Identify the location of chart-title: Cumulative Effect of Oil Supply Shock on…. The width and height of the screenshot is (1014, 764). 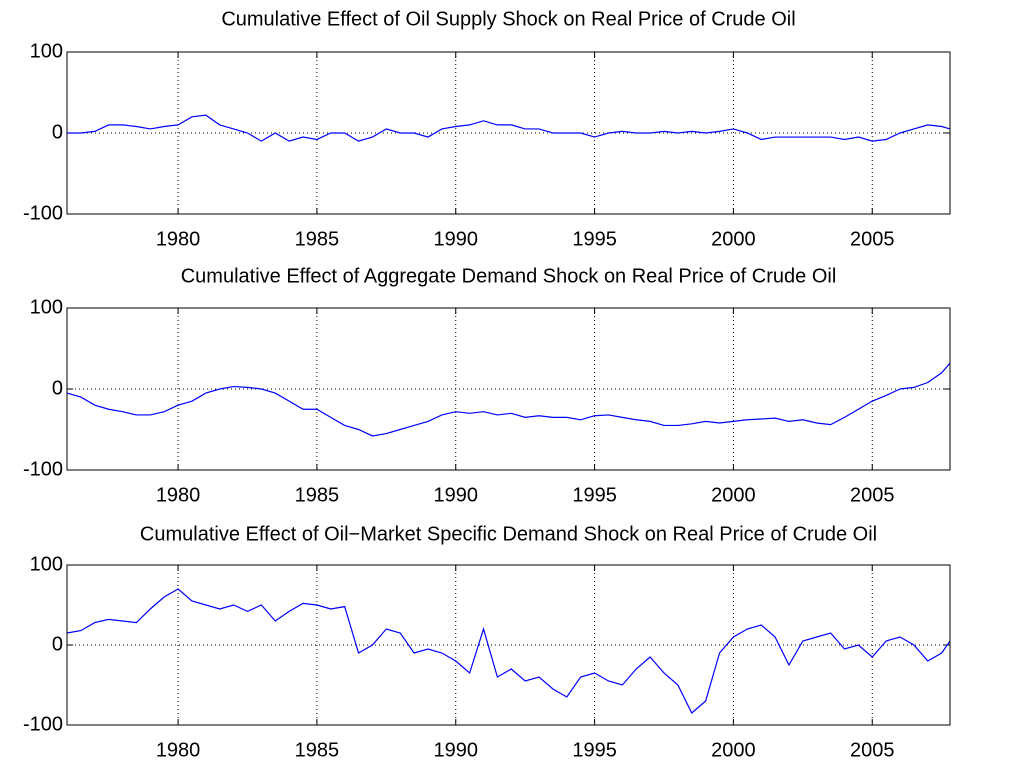
(508, 19).